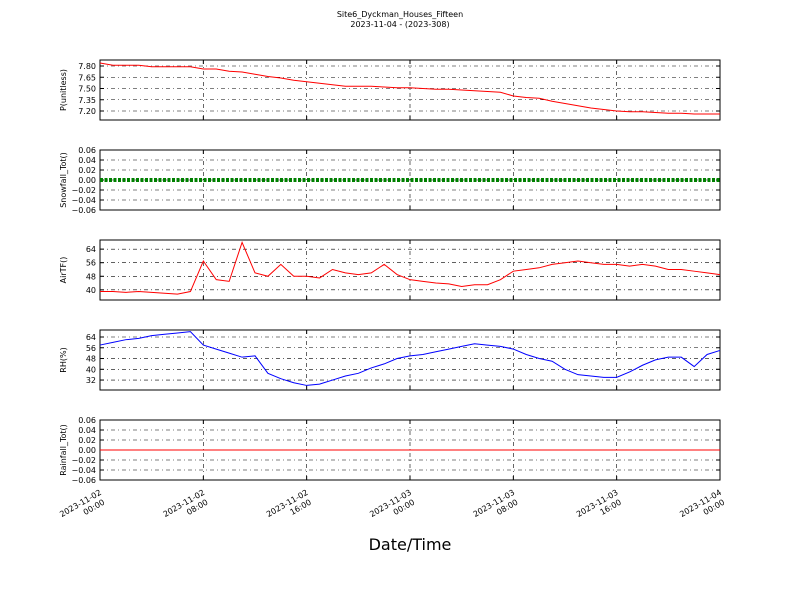 This screenshot has height=600, width=800. Describe the element at coordinates (87, 100) in the screenshot. I see `y-tick-label: 7.35` at that location.